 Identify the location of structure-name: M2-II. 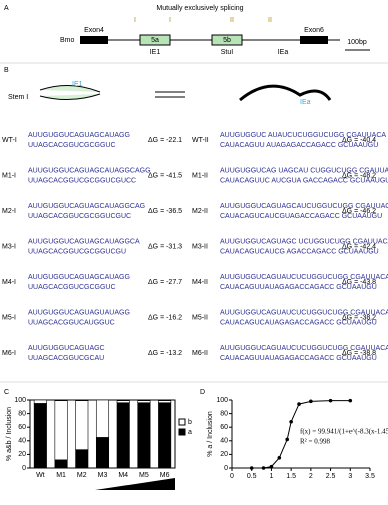
(200, 211).